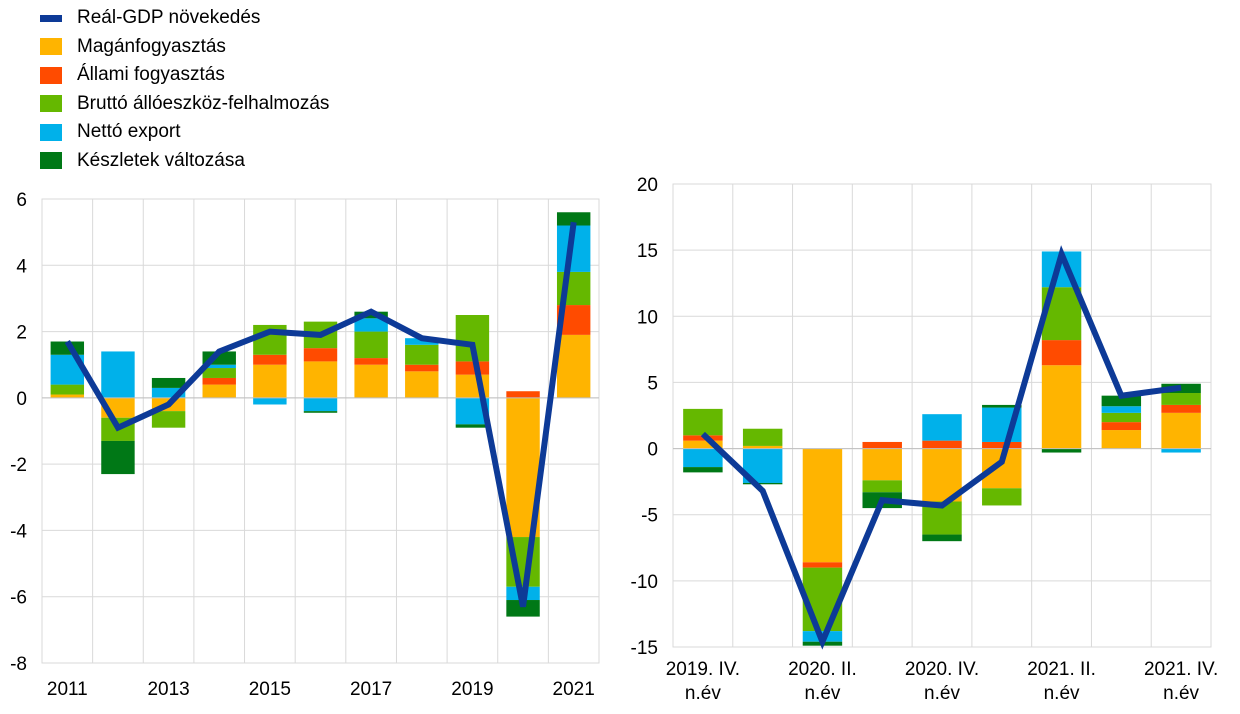 The height and width of the screenshot is (714, 1240). I want to click on y-tick-label: -15, so click(644, 648).